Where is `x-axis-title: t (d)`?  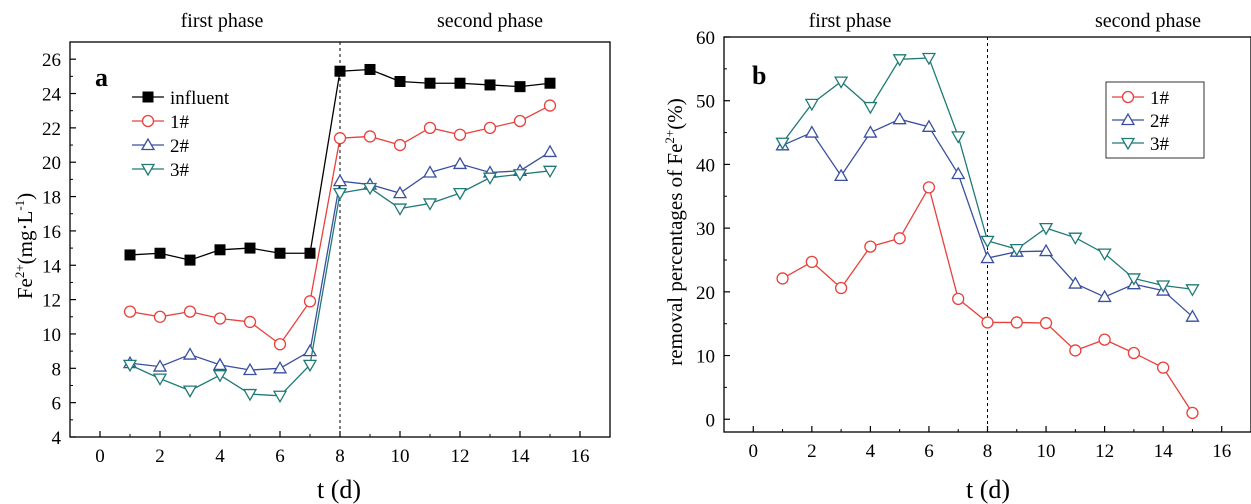
x-axis-title: t (d) is located at coordinates (988, 489).